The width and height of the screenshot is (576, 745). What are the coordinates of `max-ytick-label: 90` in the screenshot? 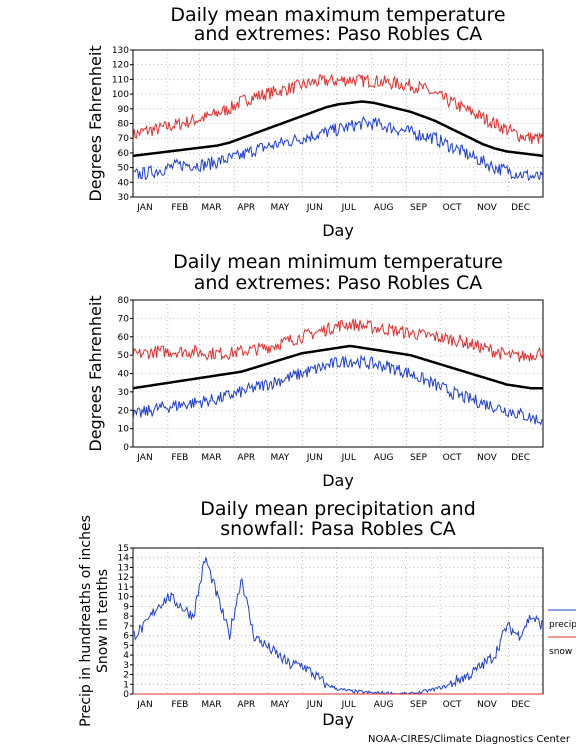 It's located at (124, 110).